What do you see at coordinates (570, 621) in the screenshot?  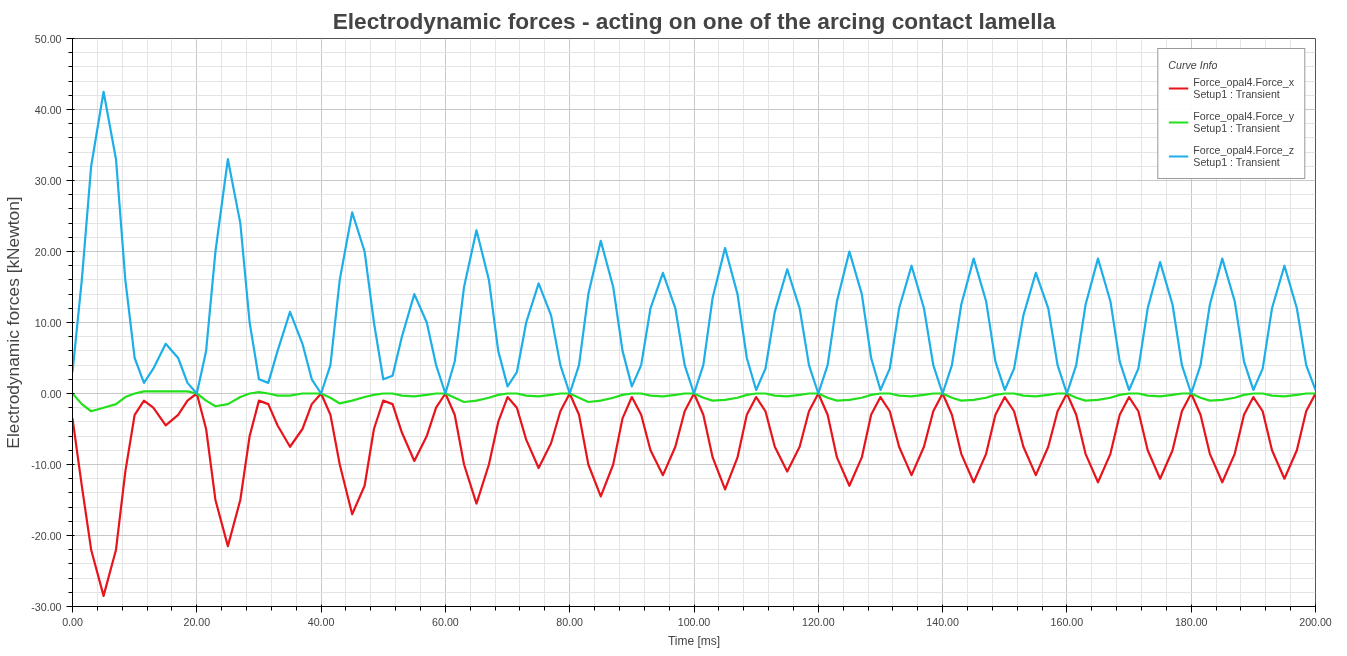 I see `x-tick-label: 80.00` at bounding box center [570, 621].